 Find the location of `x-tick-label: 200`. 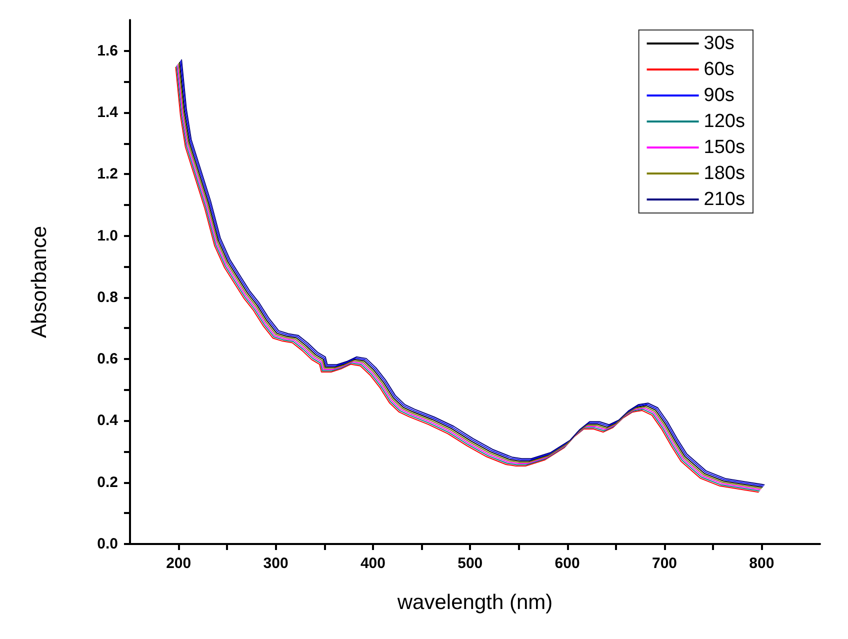

x-tick-label: 200 is located at coordinates (179, 563).